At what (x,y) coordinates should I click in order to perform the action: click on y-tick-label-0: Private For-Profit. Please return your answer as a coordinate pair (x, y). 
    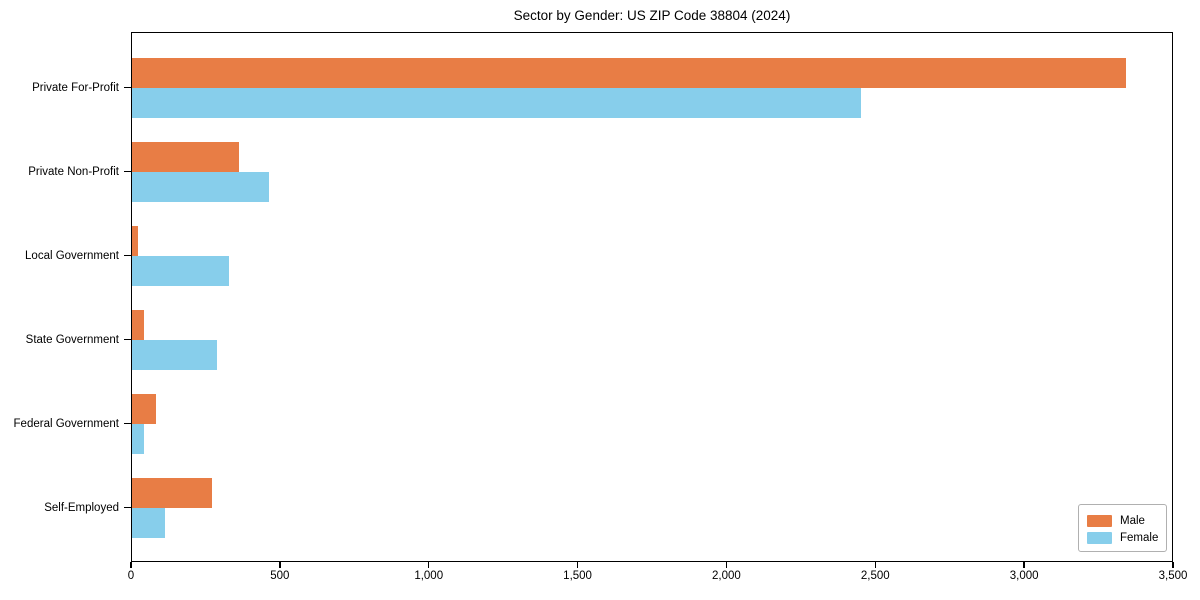
    Looking at the image, I should click on (75, 88).